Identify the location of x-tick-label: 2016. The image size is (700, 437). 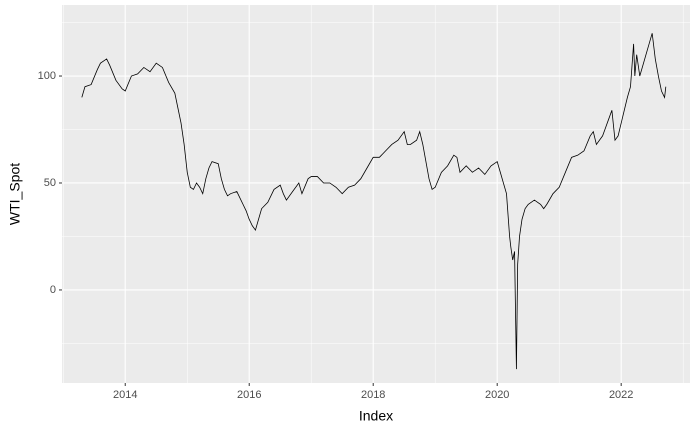
(249, 395).